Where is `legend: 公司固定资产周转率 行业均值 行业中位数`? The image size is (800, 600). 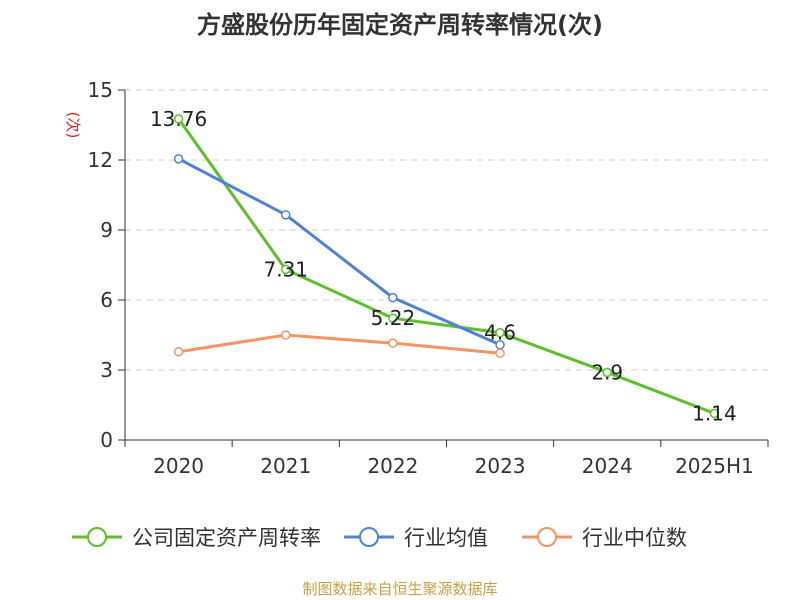 legend: 公司固定资产周转率 行业均值 行业中位数 is located at coordinates (379, 538).